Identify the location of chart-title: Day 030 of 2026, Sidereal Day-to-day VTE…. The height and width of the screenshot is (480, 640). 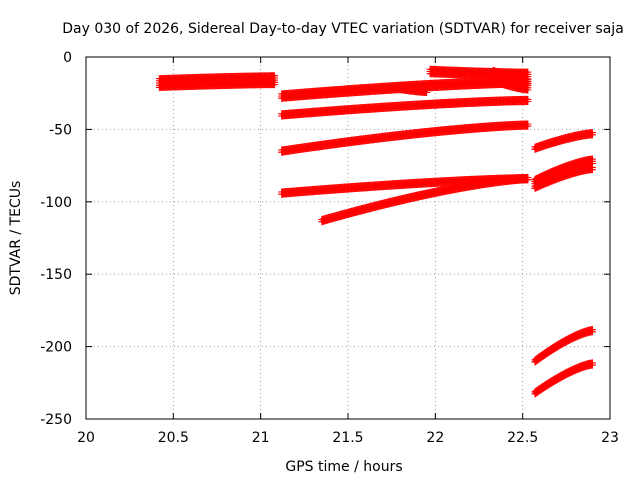
(343, 29).